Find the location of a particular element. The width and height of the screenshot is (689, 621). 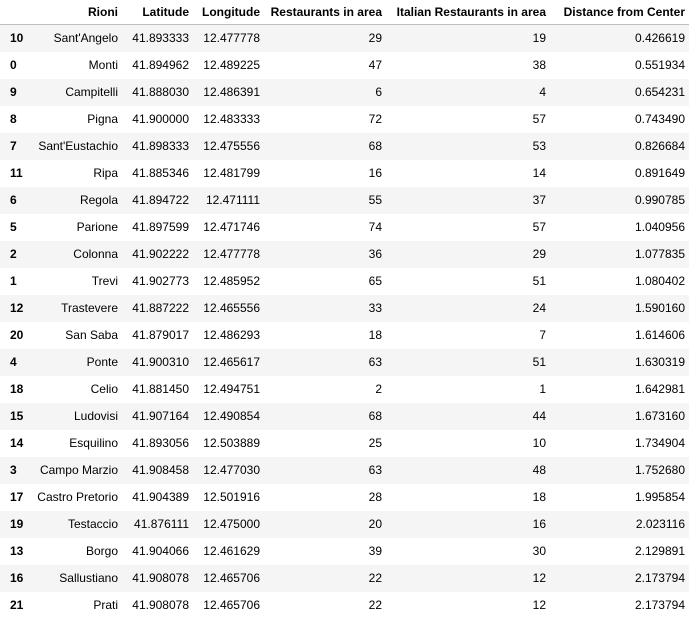

cell-restaurants: 2 is located at coordinates (378, 389).